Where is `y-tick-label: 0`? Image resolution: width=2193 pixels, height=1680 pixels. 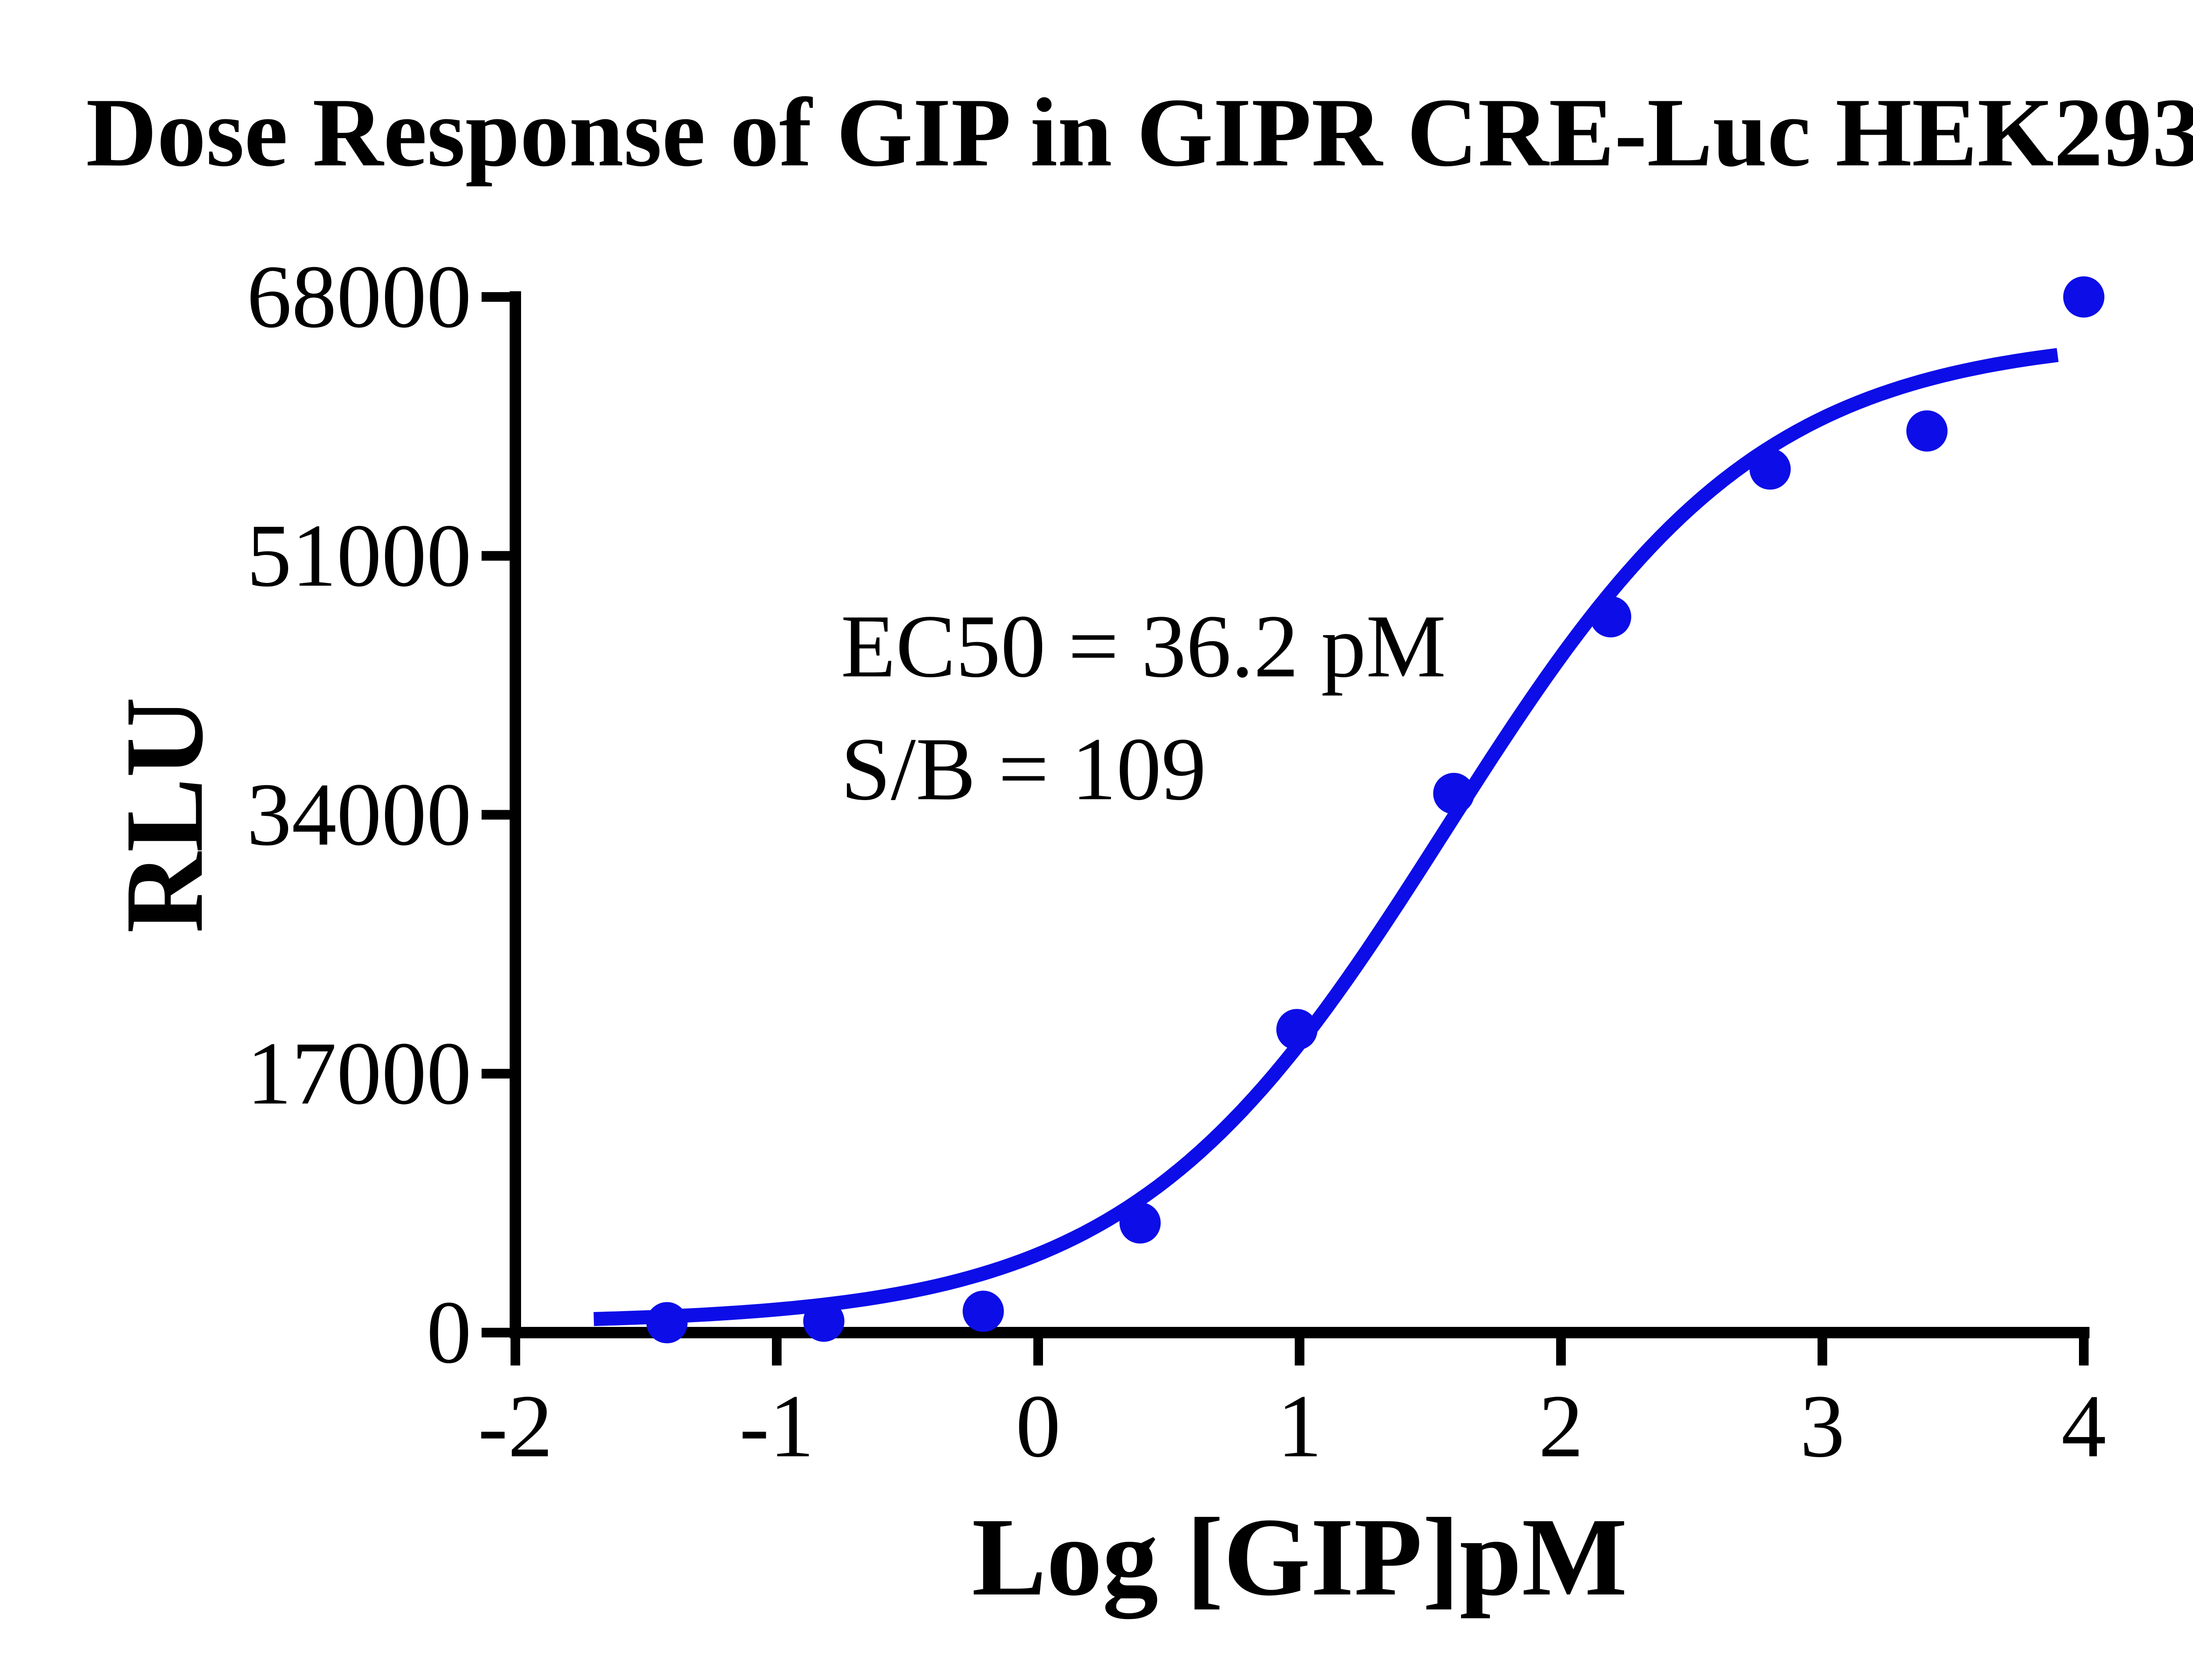 y-tick-label: 0 is located at coordinates (449, 1332).